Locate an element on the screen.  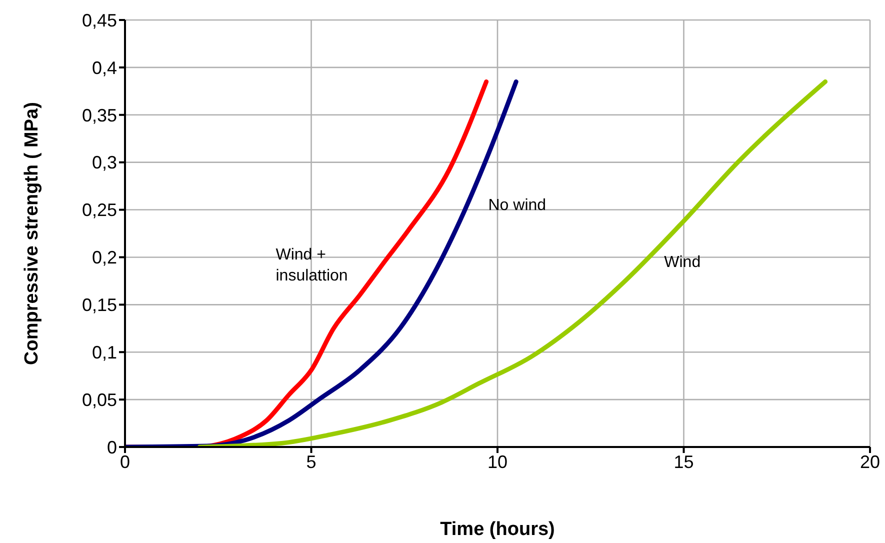
y-tick-label: 0,2 is located at coordinates (104, 258).